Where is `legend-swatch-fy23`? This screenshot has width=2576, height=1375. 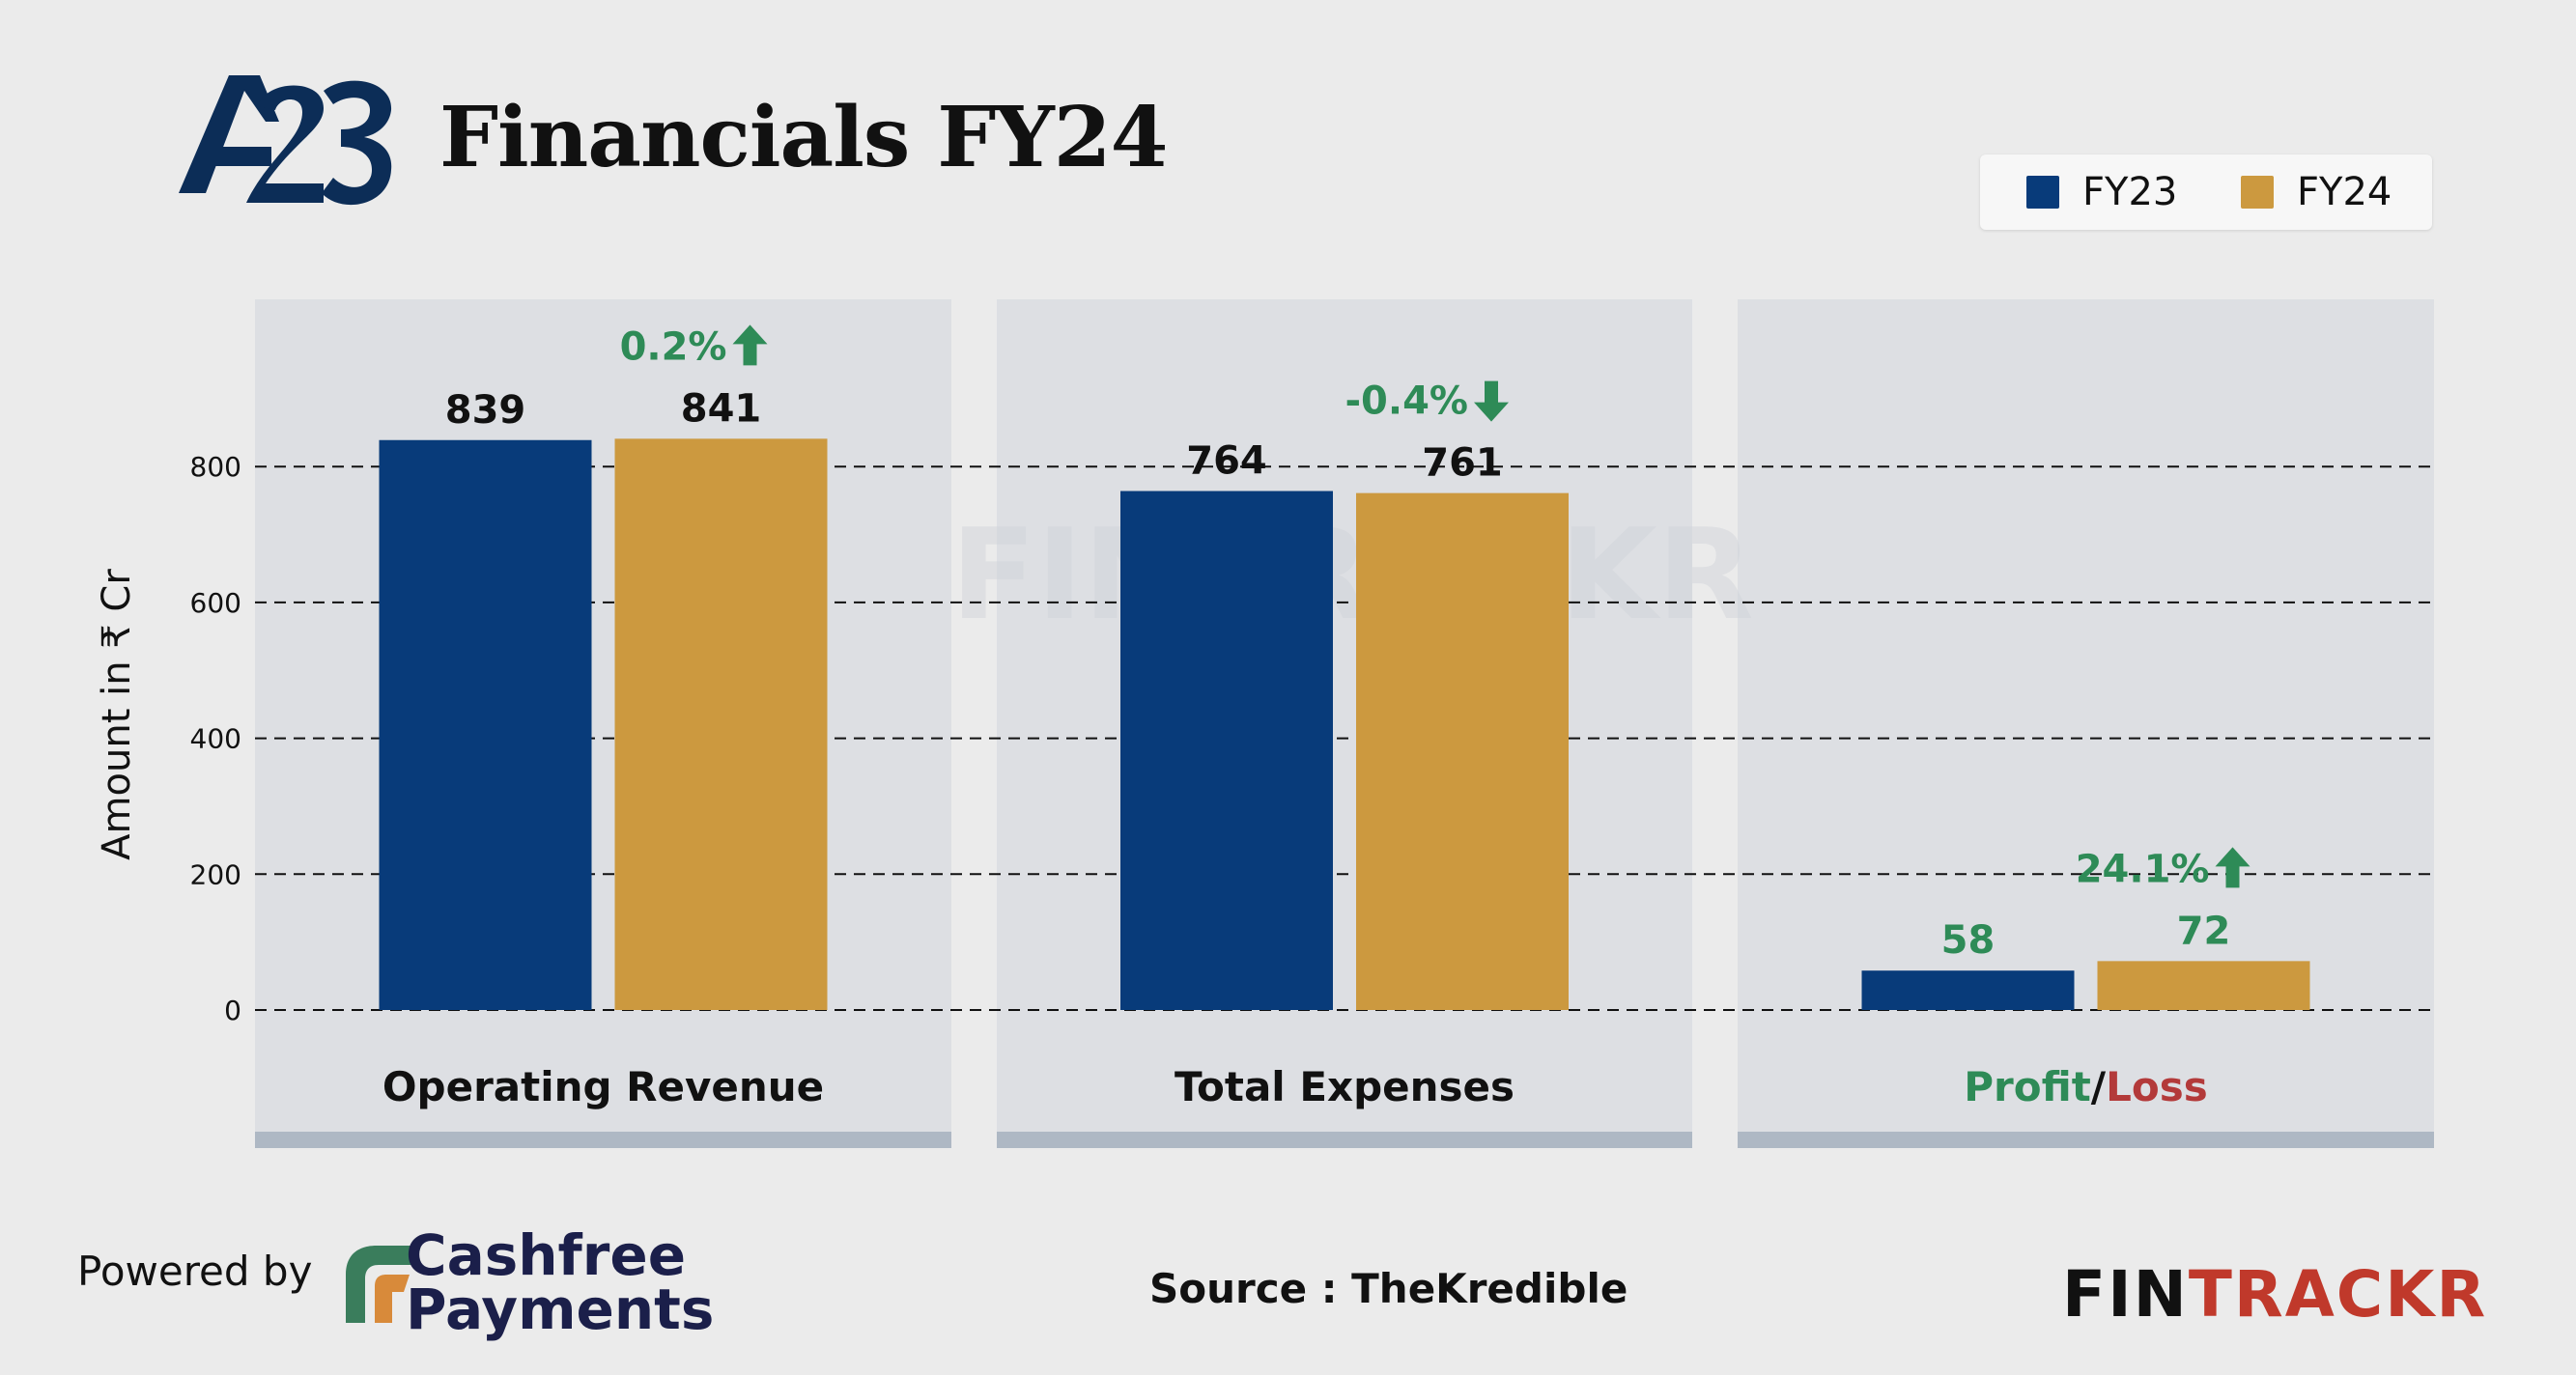
legend-swatch-fy23 is located at coordinates (2042, 192).